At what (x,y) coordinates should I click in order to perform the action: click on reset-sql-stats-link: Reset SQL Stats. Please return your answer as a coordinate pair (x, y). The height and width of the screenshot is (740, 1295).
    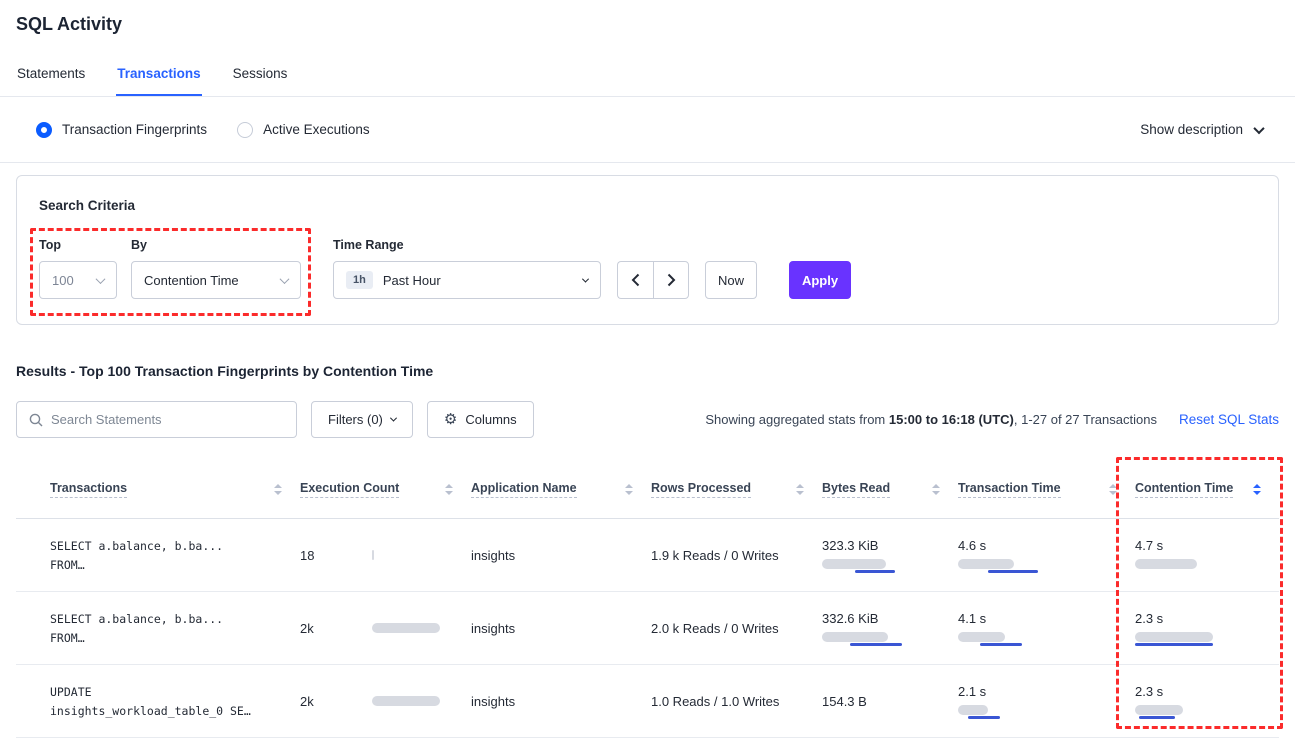
    Looking at the image, I should click on (1228, 419).